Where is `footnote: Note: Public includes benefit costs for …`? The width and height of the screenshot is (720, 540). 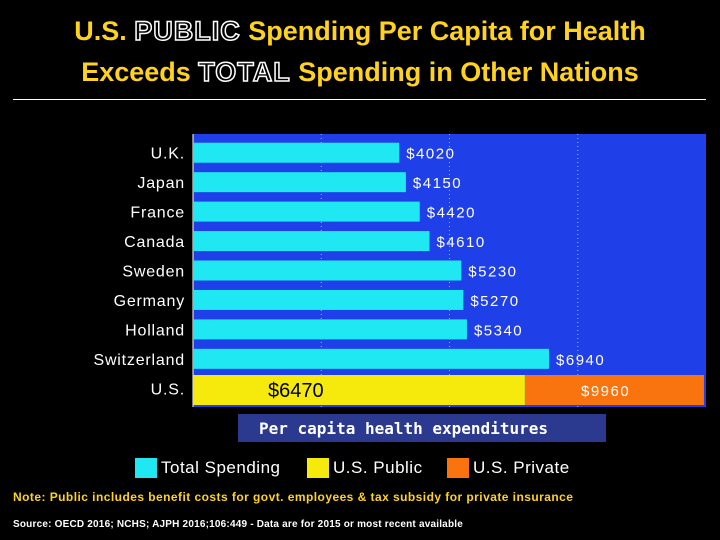
footnote: Note: Public includes benefit costs for … is located at coordinates (293, 497).